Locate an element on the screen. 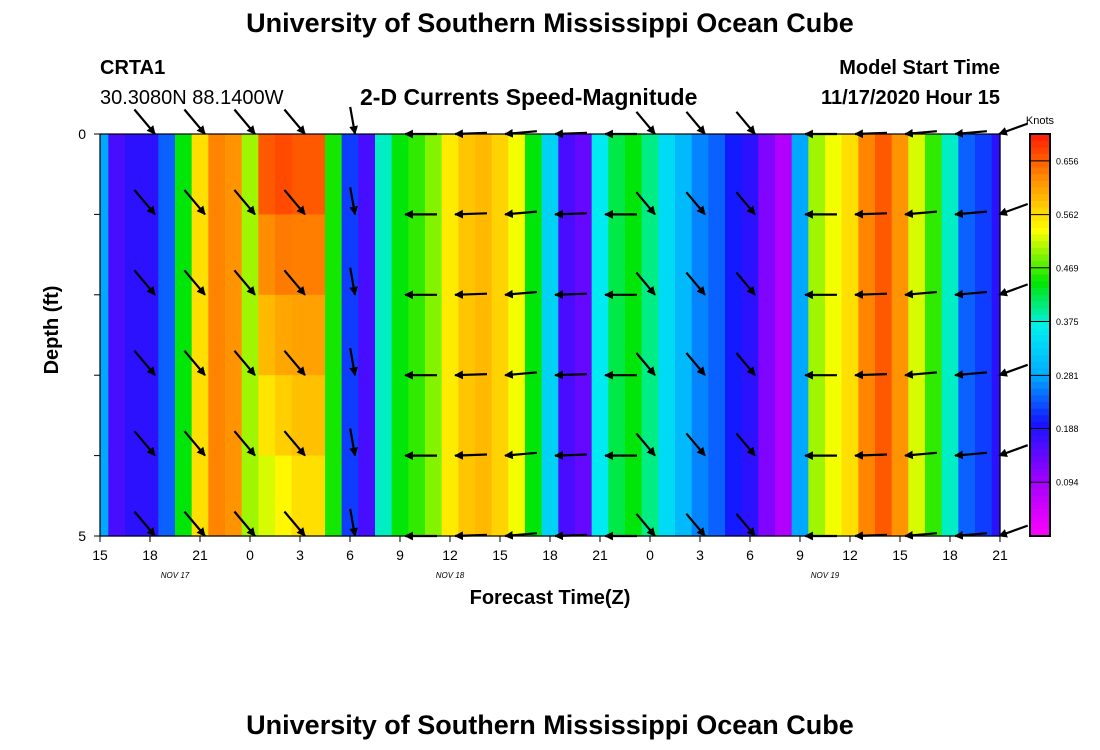  y-axis-label: Depth (ft) is located at coordinates (52, 330).